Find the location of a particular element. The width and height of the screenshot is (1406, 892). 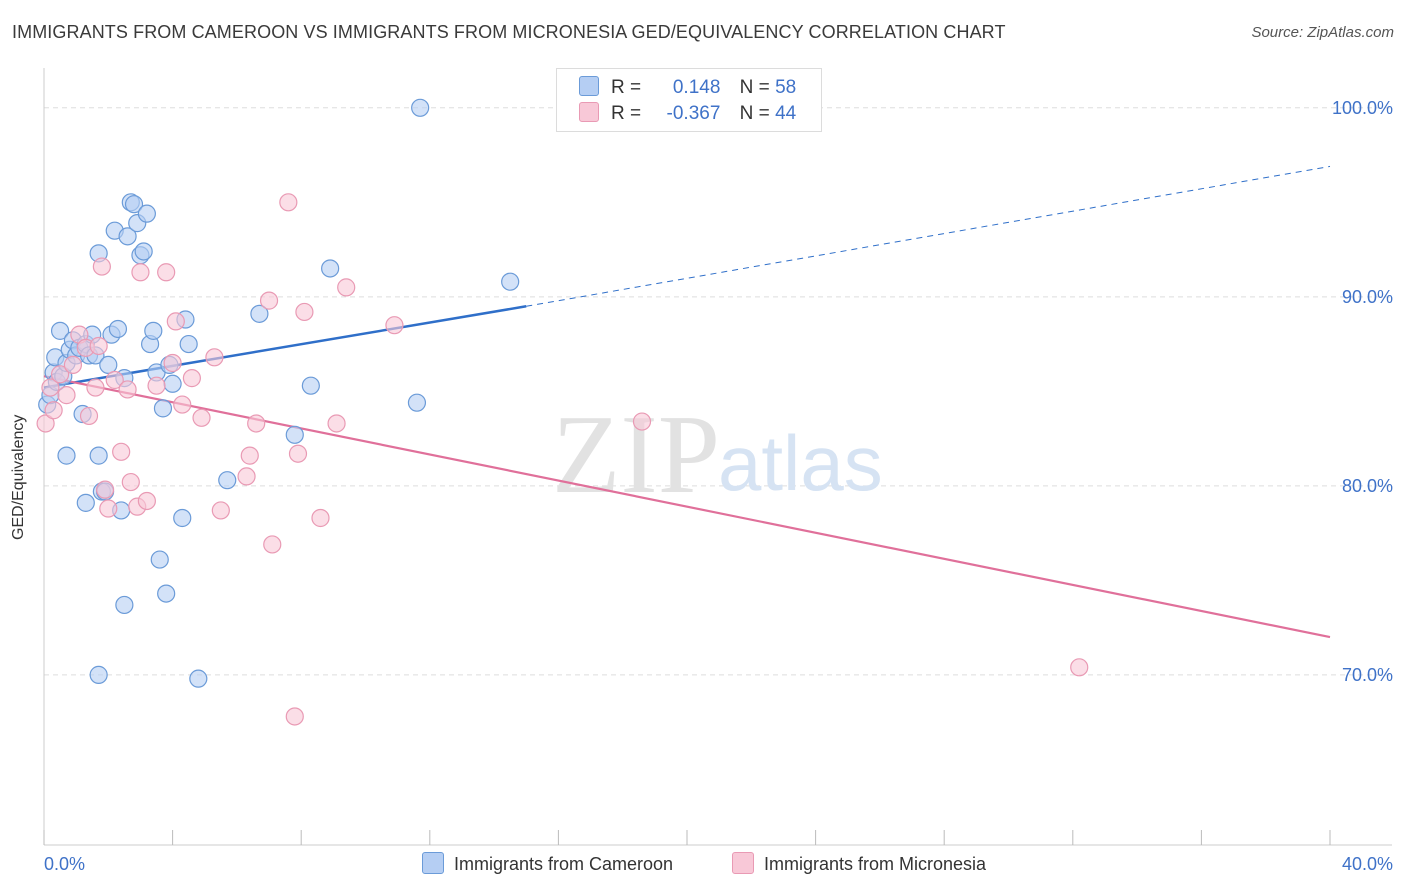

watermark: ZIP atlas is located at coordinates (717, 455).